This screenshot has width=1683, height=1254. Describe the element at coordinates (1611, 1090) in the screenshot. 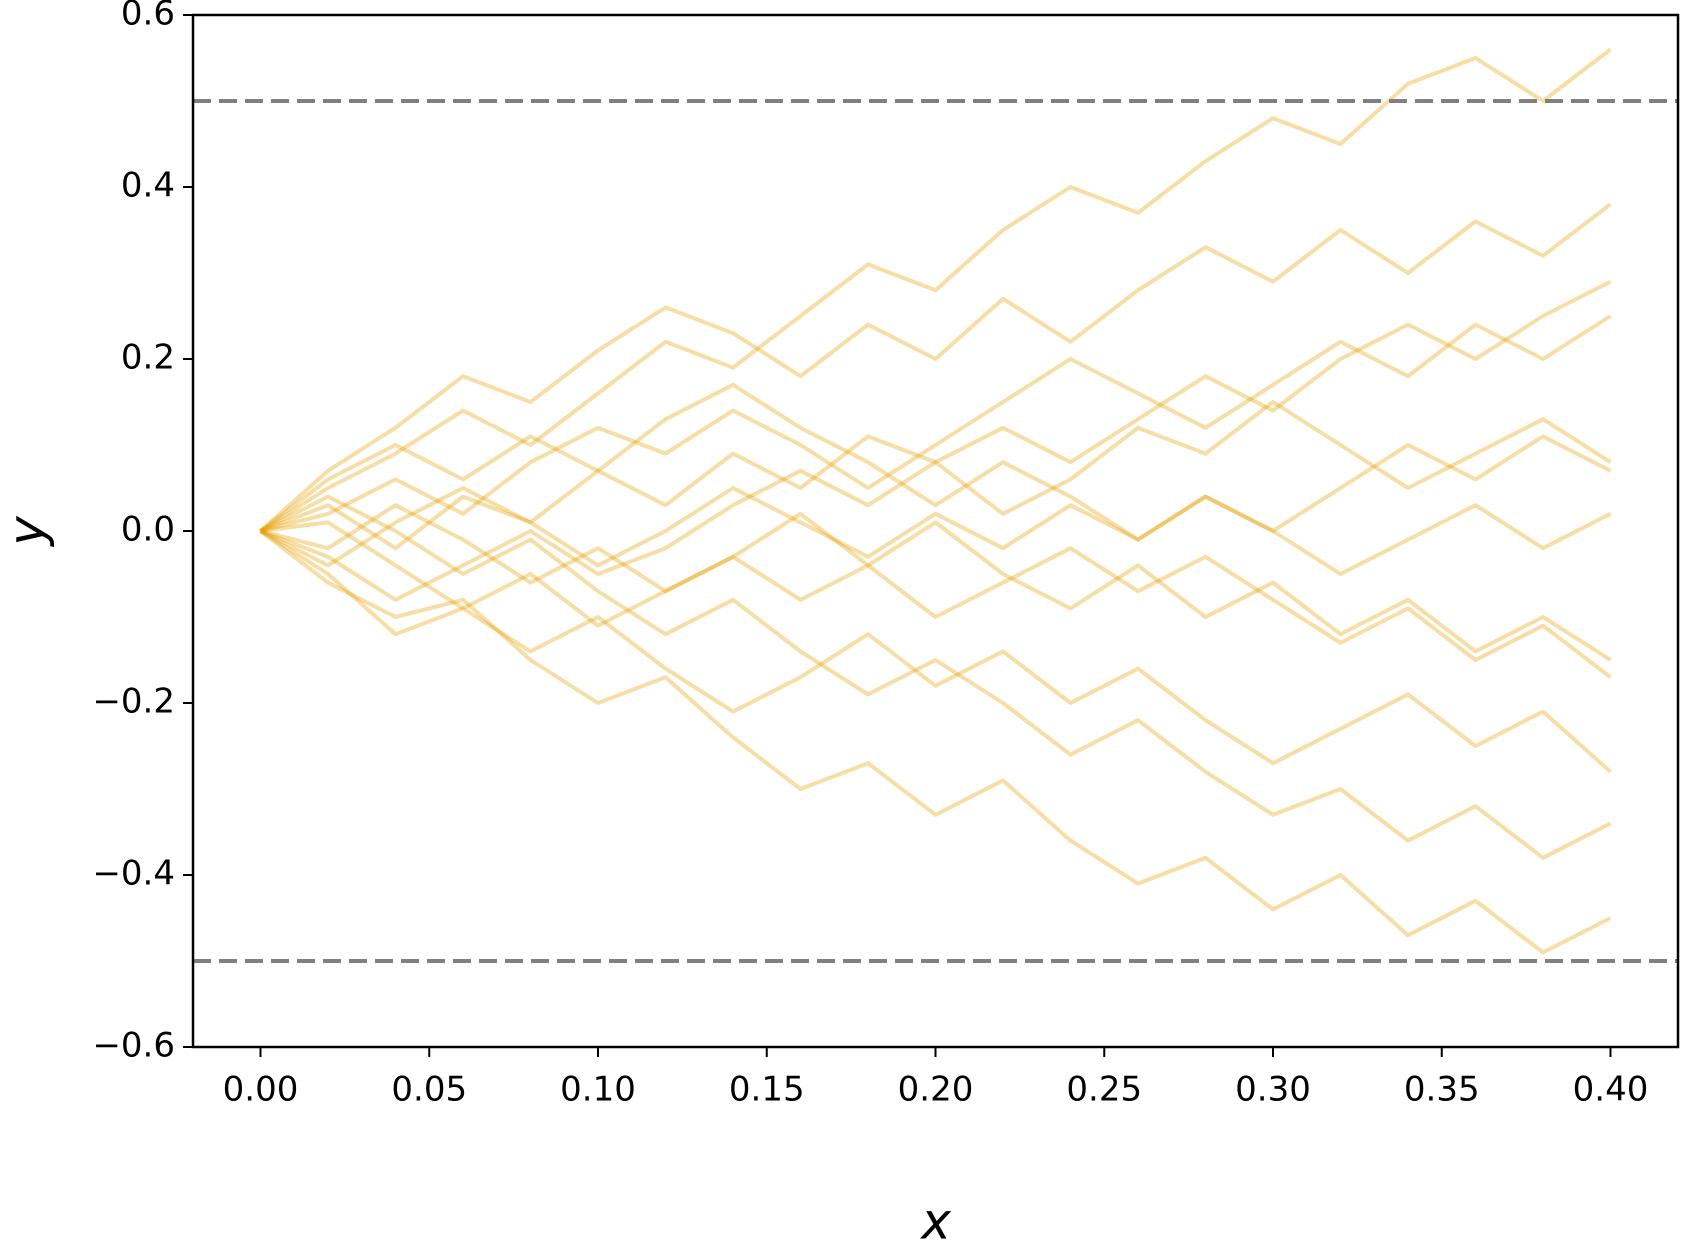

I see `x-tick-label: 0.40` at that location.